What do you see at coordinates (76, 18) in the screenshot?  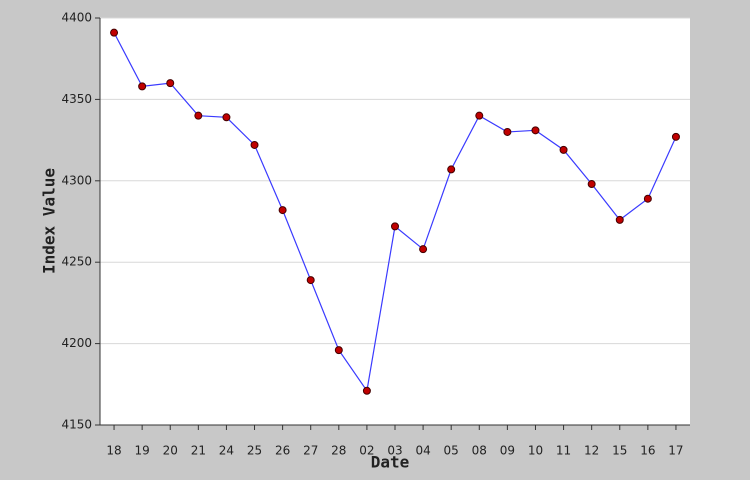 I see `y-tick-label: 4400` at bounding box center [76, 18].